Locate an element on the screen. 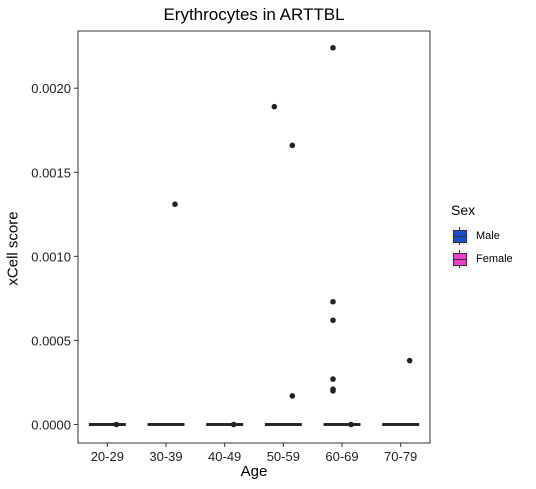 The height and width of the screenshot is (489, 536). legend-label-male: Male is located at coordinates (488, 235).